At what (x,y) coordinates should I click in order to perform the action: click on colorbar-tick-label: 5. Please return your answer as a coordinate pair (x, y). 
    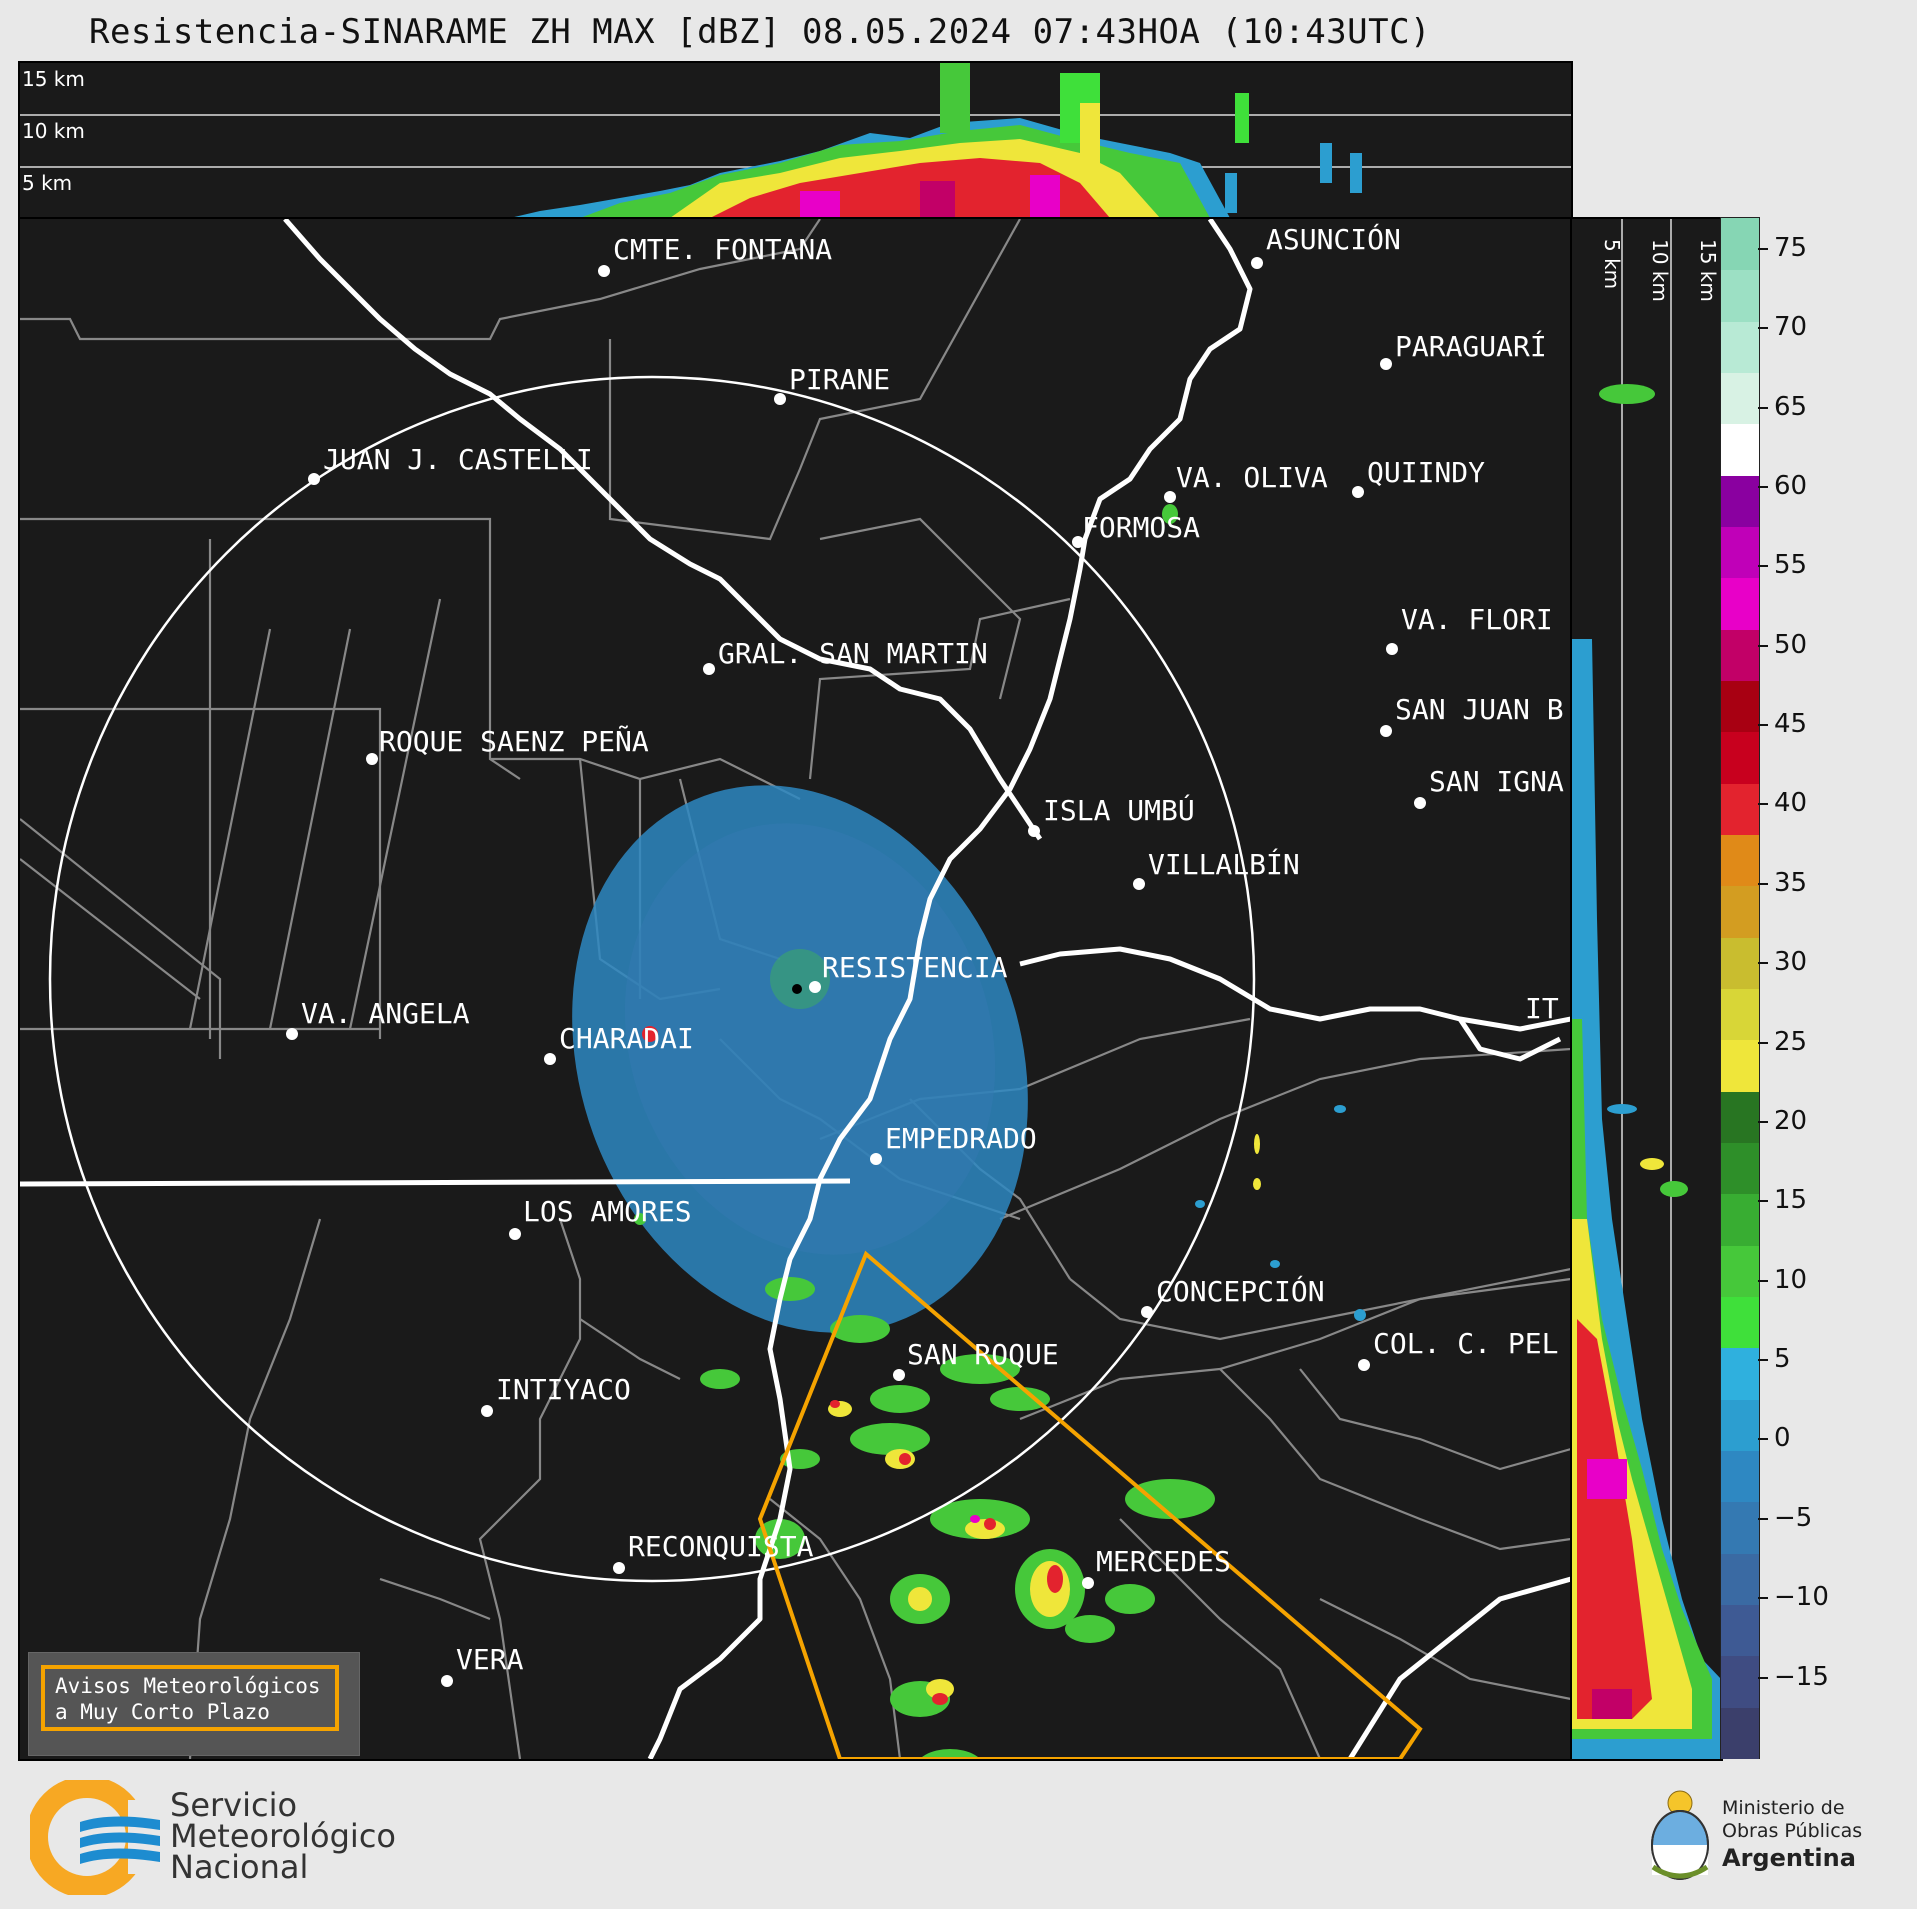
    Looking at the image, I should click on (1774, 1359).